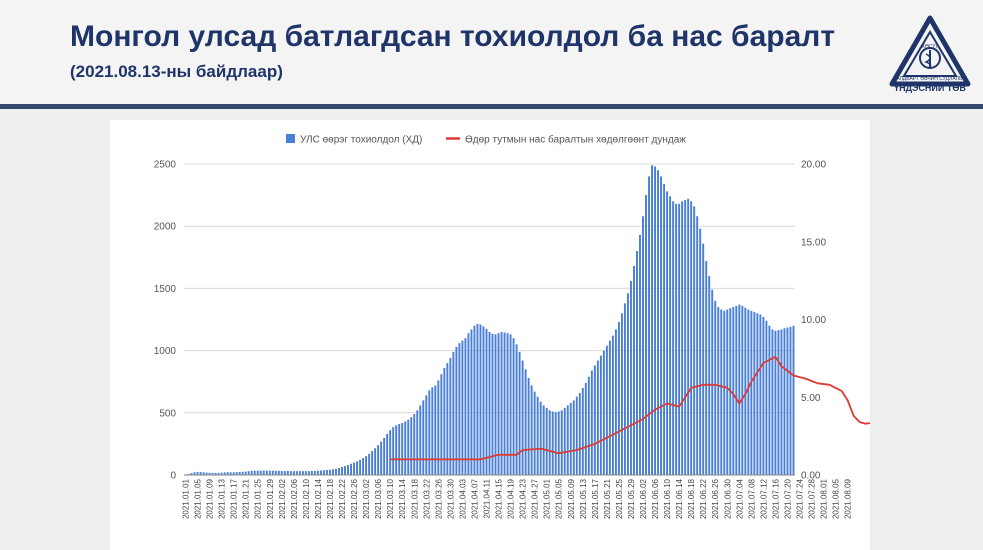  I want to click on logo-org-small: ХАЛДВАРТ ӨВЧИН СУДЛАЛЫН, so click(930, 79).